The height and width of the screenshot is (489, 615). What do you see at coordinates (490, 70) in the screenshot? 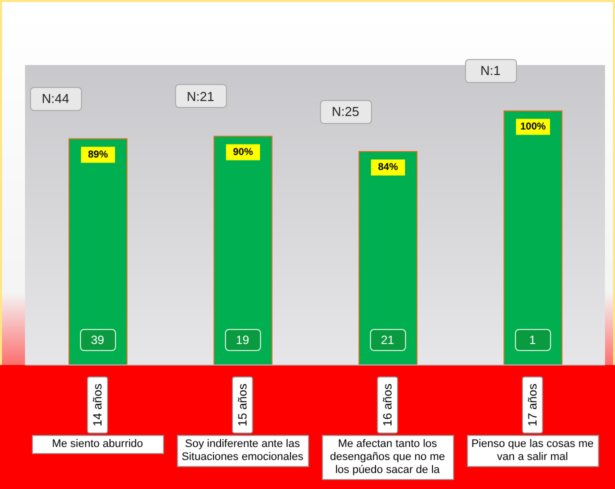
I see `text: N:1` at bounding box center [490, 70].